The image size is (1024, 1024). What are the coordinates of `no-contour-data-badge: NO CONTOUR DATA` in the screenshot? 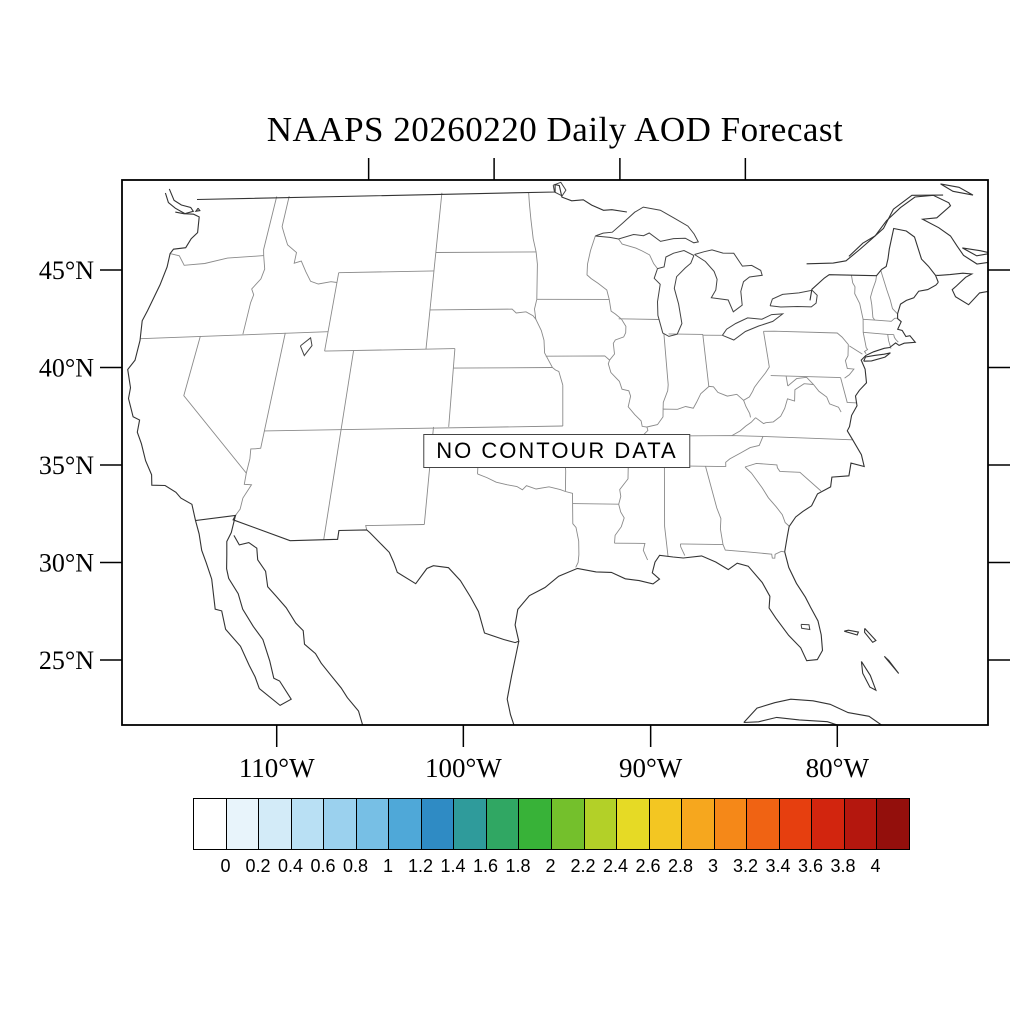 It's located at (557, 451).